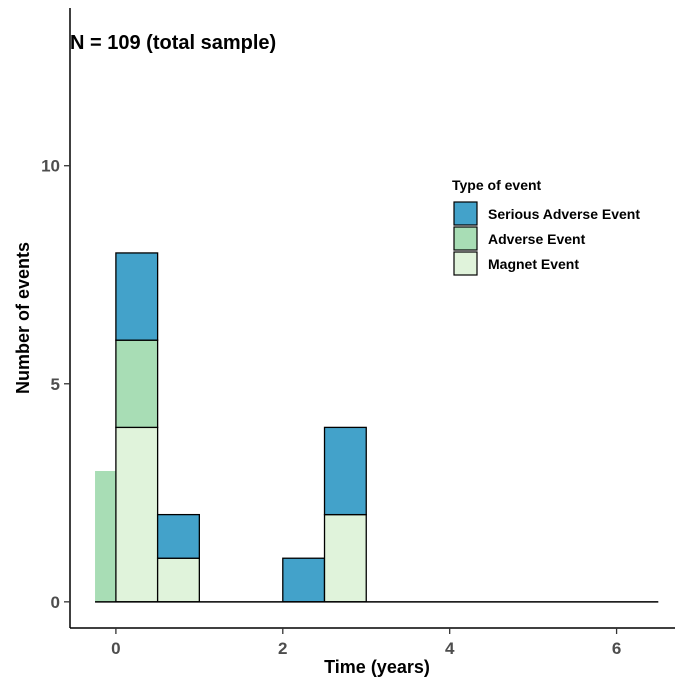 This screenshot has height=686, width=675. What do you see at coordinates (55, 602) in the screenshot?
I see `y-tick-label: 0` at bounding box center [55, 602].